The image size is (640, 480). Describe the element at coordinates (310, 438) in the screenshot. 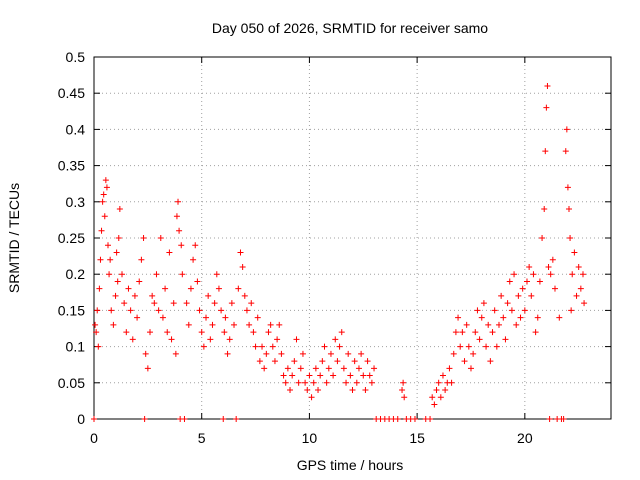

I see `x-tick-label: 10` at that location.